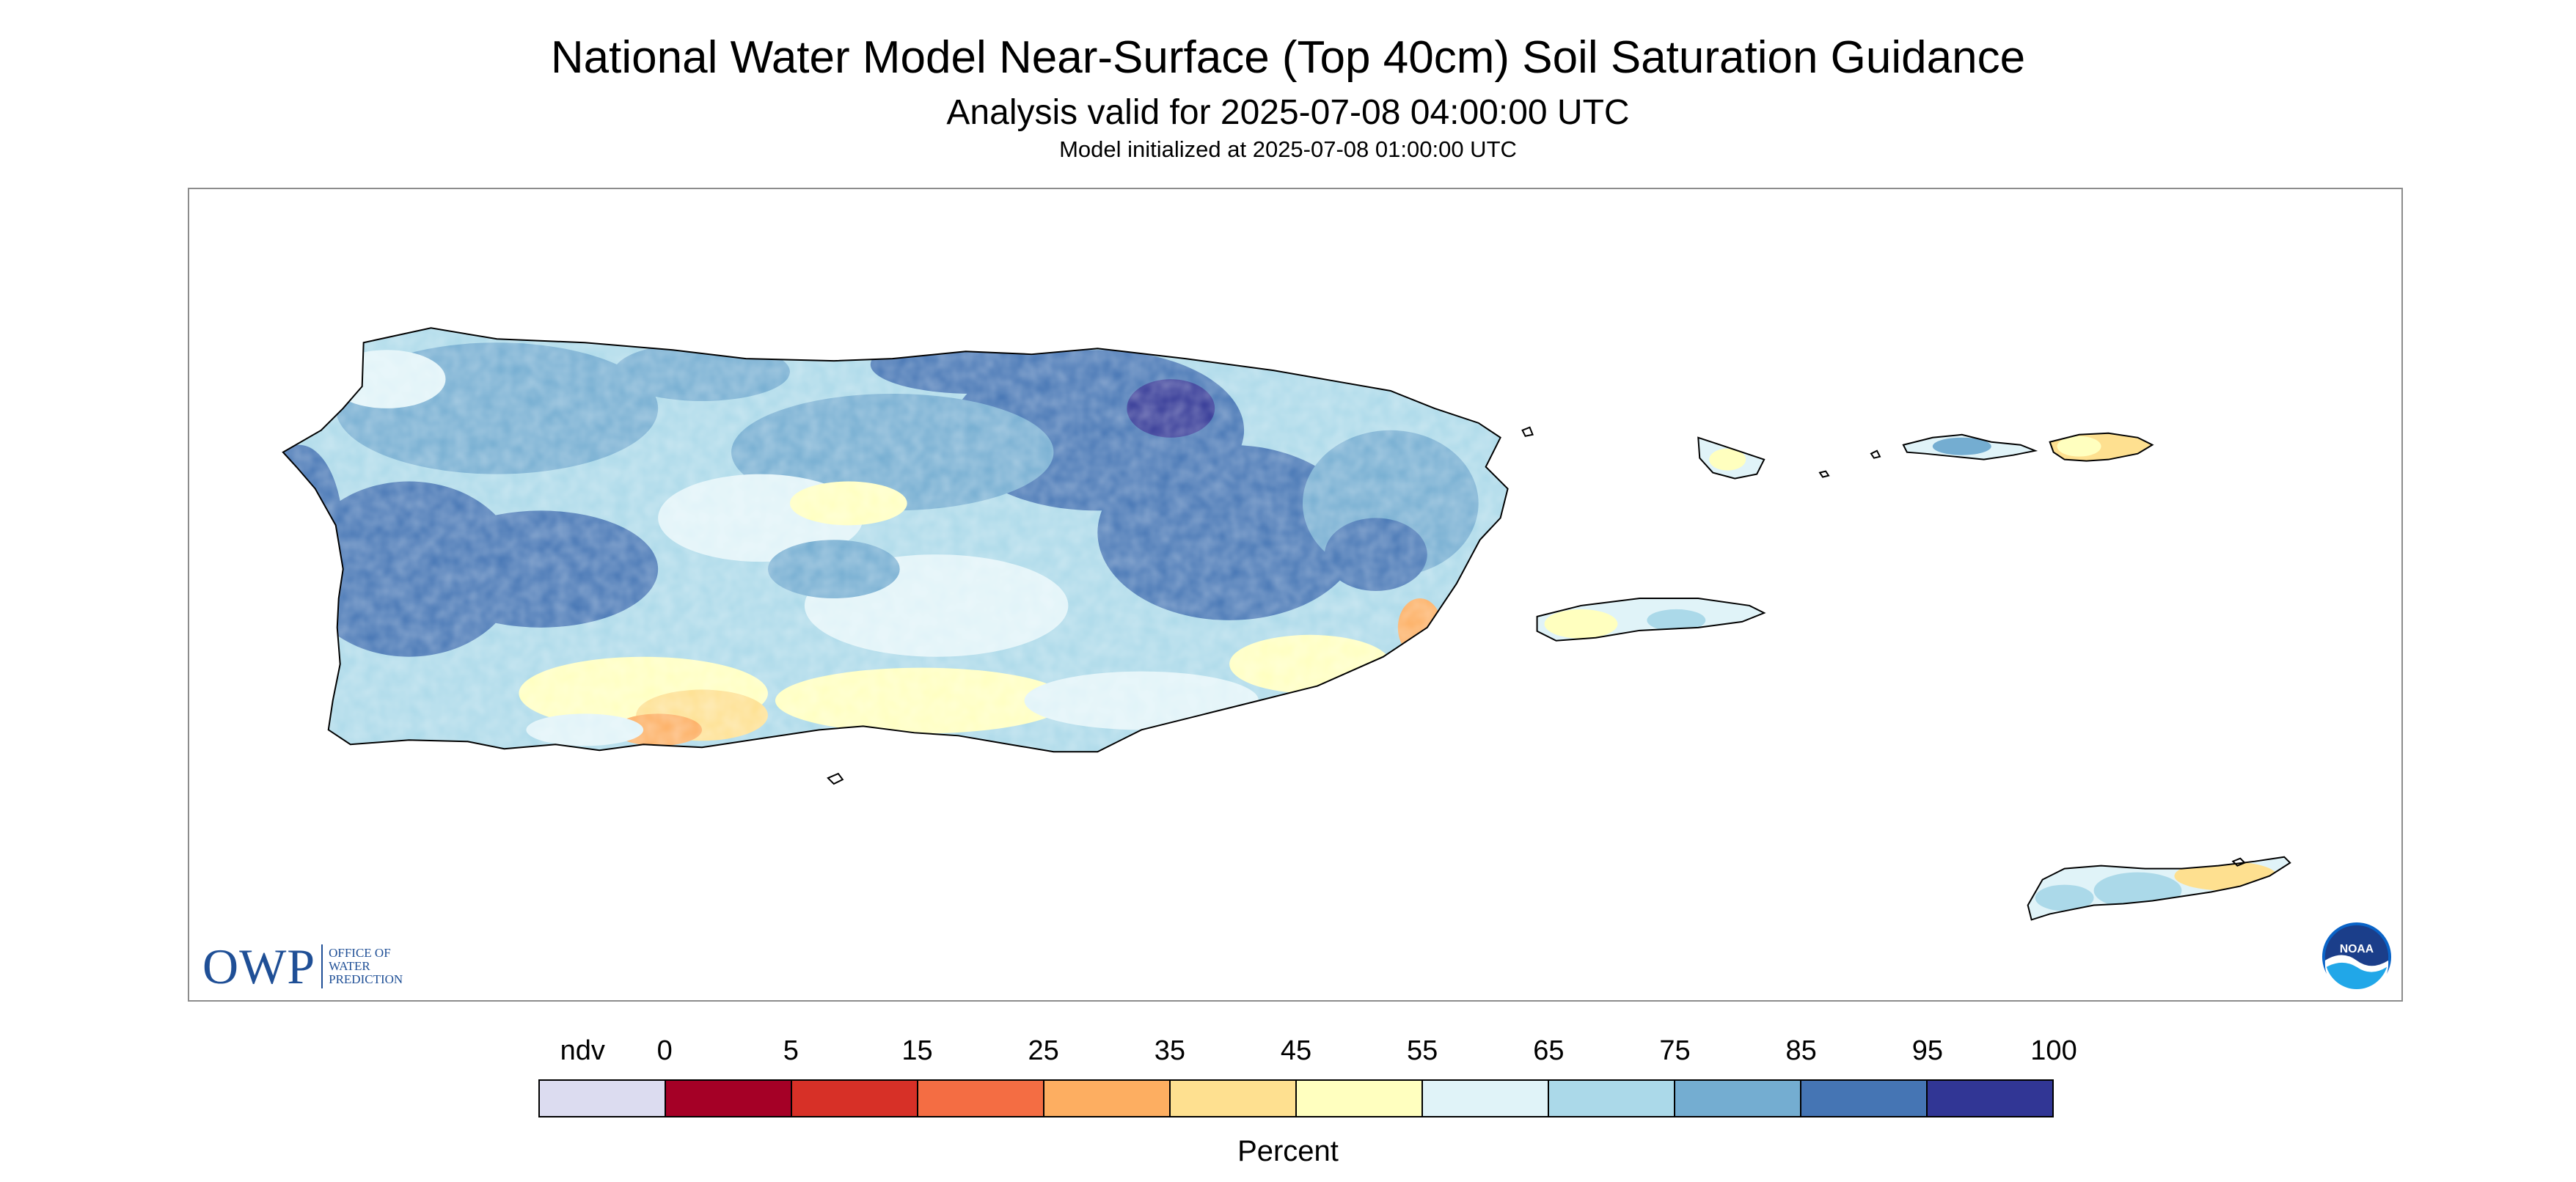  I want to click on legend-title: Percent, so click(1288, 1151).